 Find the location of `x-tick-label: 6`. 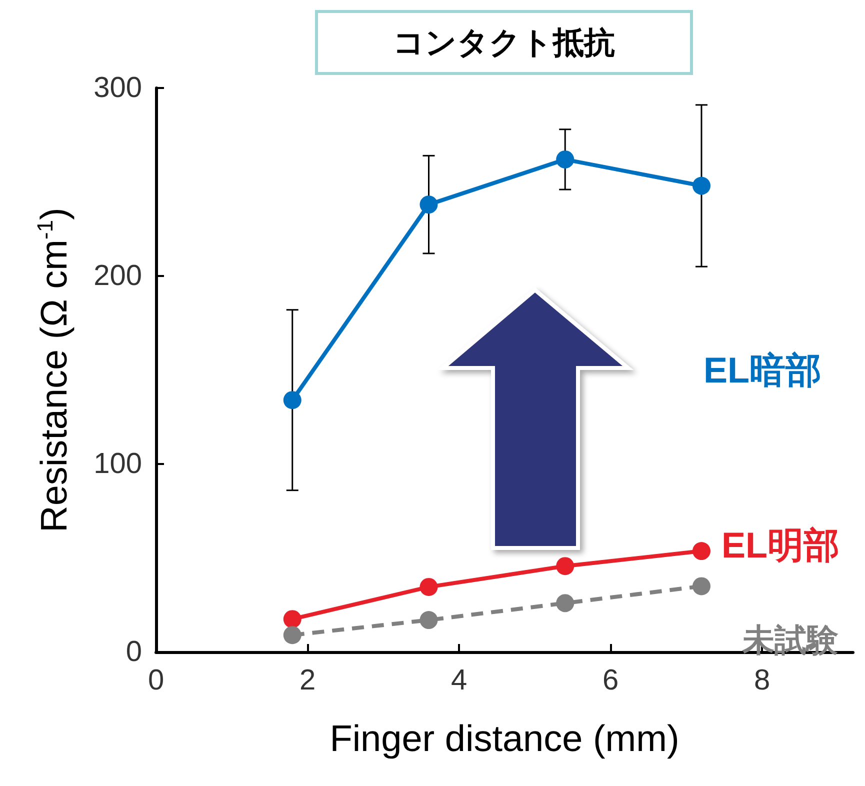

x-tick-label: 6 is located at coordinates (610, 680).